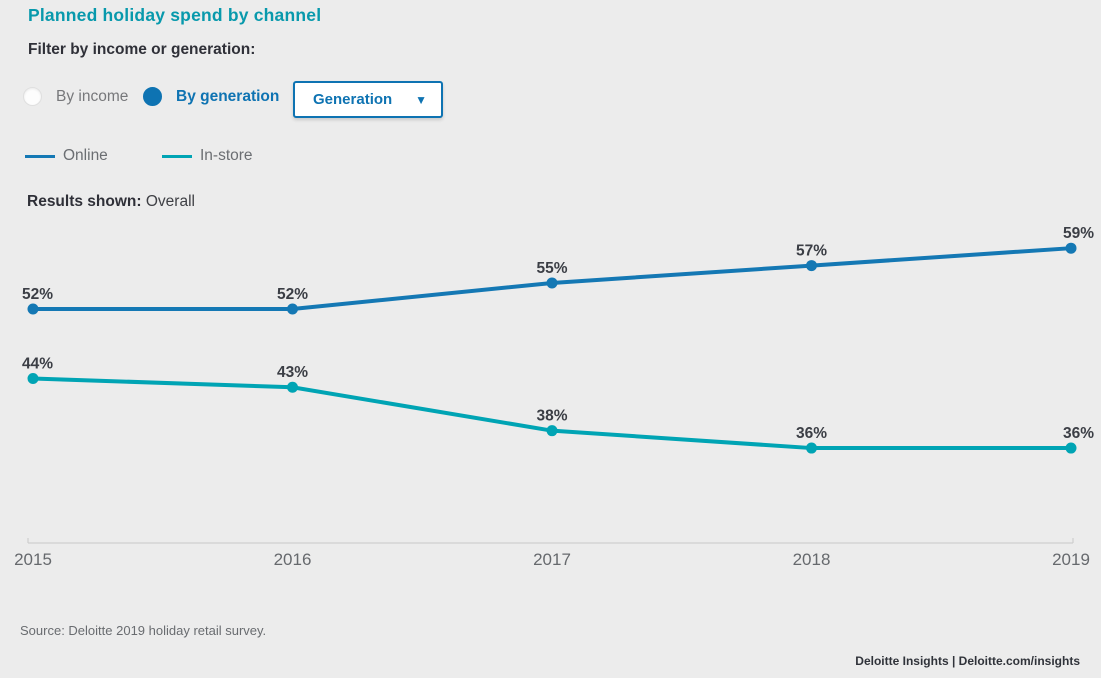 The image size is (1101, 678). What do you see at coordinates (551, 268) in the screenshot?
I see `svg-text: 55%` at bounding box center [551, 268].